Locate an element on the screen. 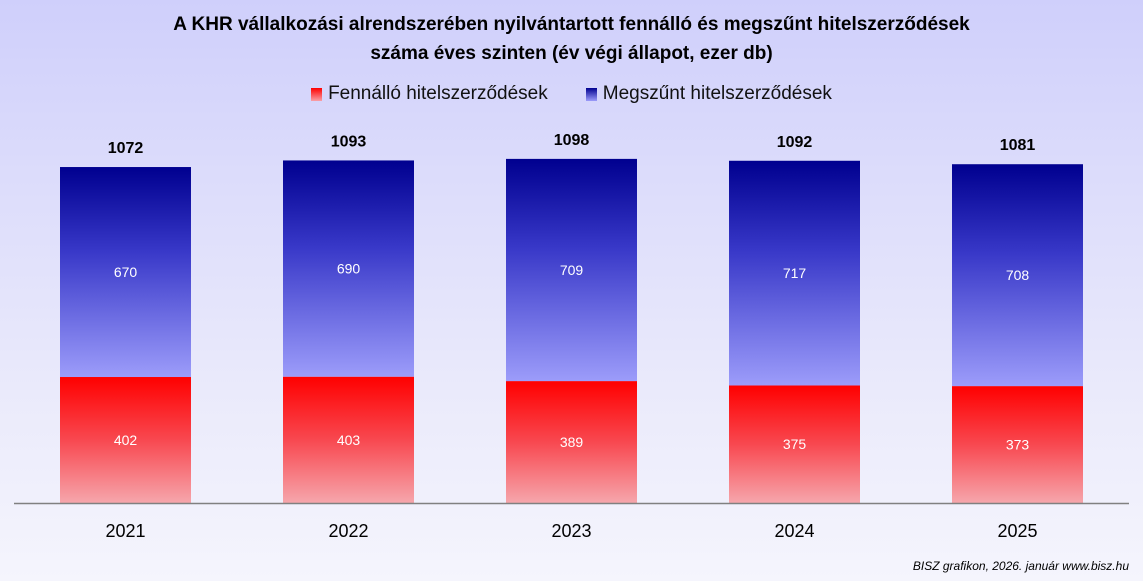  label-megszunt-2025: 708 is located at coordinates (1018, 275).